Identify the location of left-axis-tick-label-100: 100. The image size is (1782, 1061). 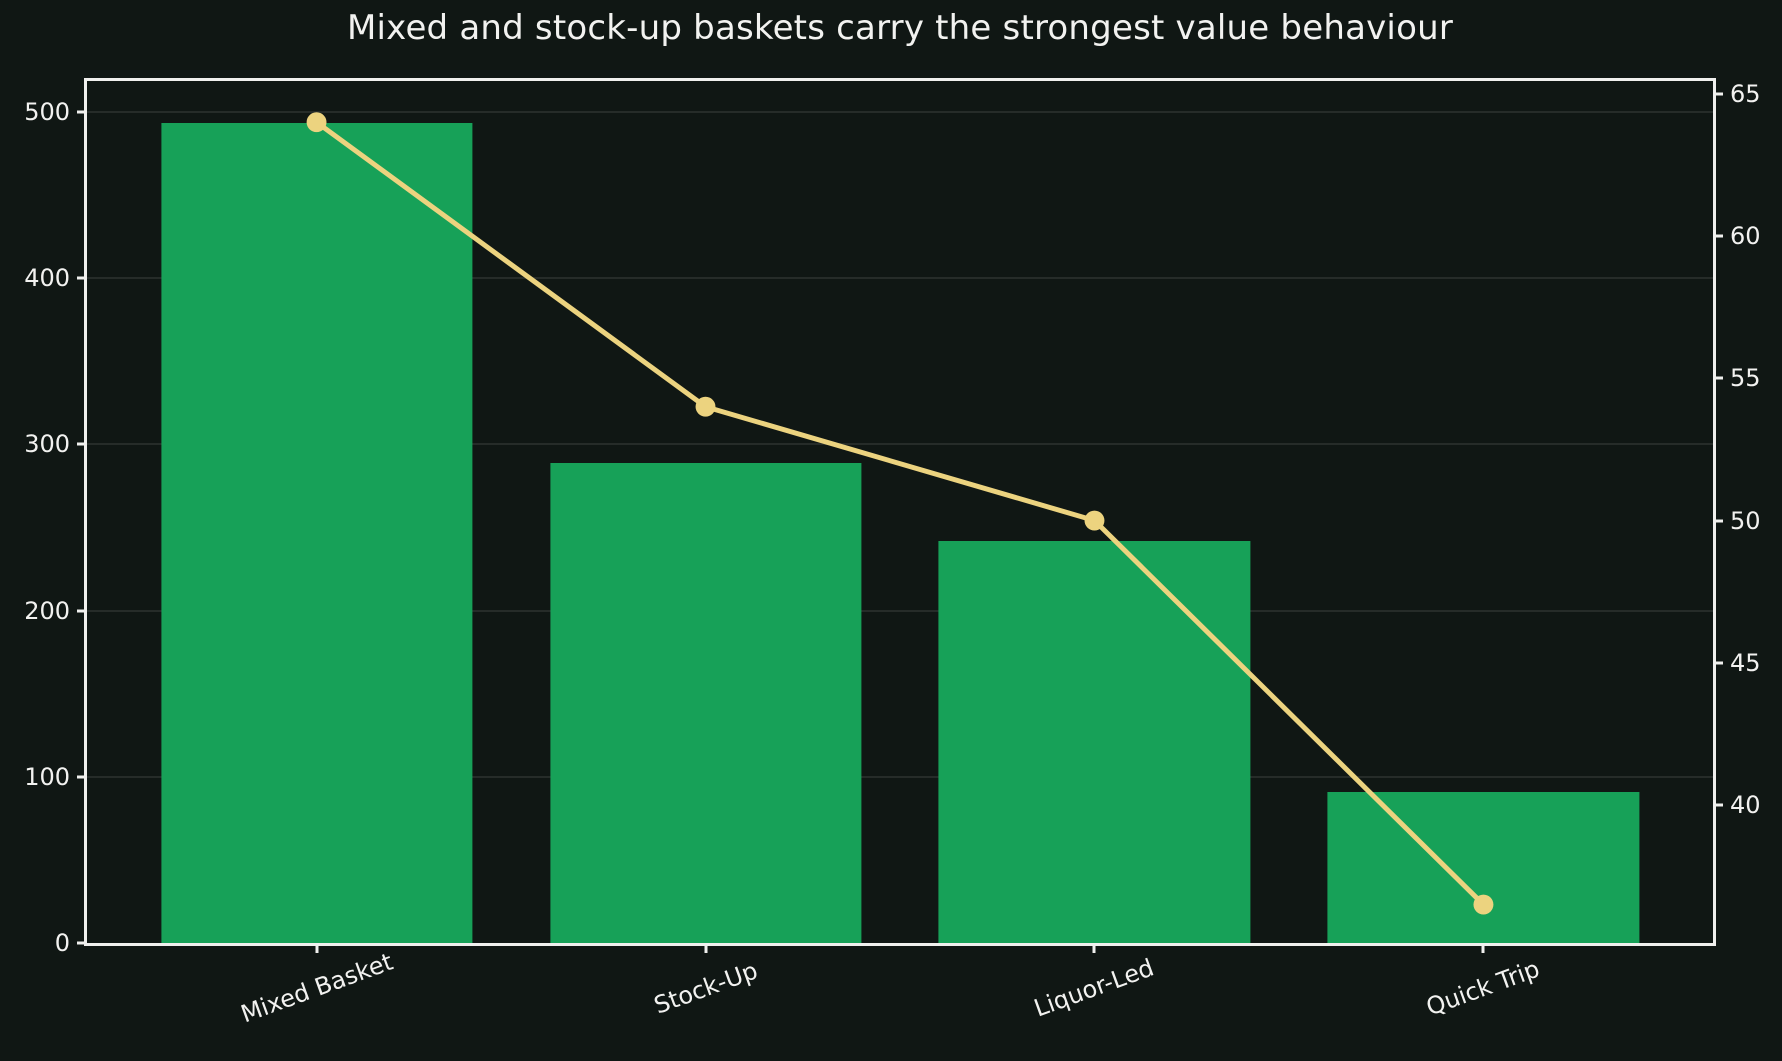
(47, 776).